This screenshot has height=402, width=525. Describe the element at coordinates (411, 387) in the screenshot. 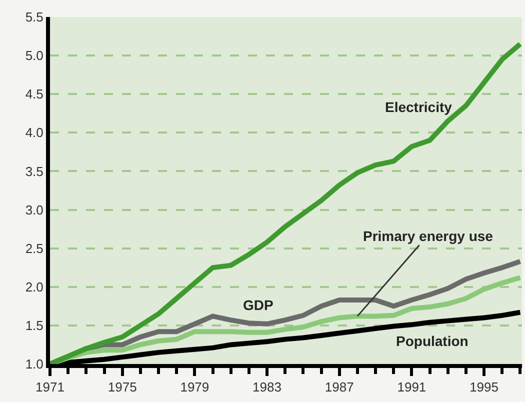

I see `x-tick-label: 1991` at that location.